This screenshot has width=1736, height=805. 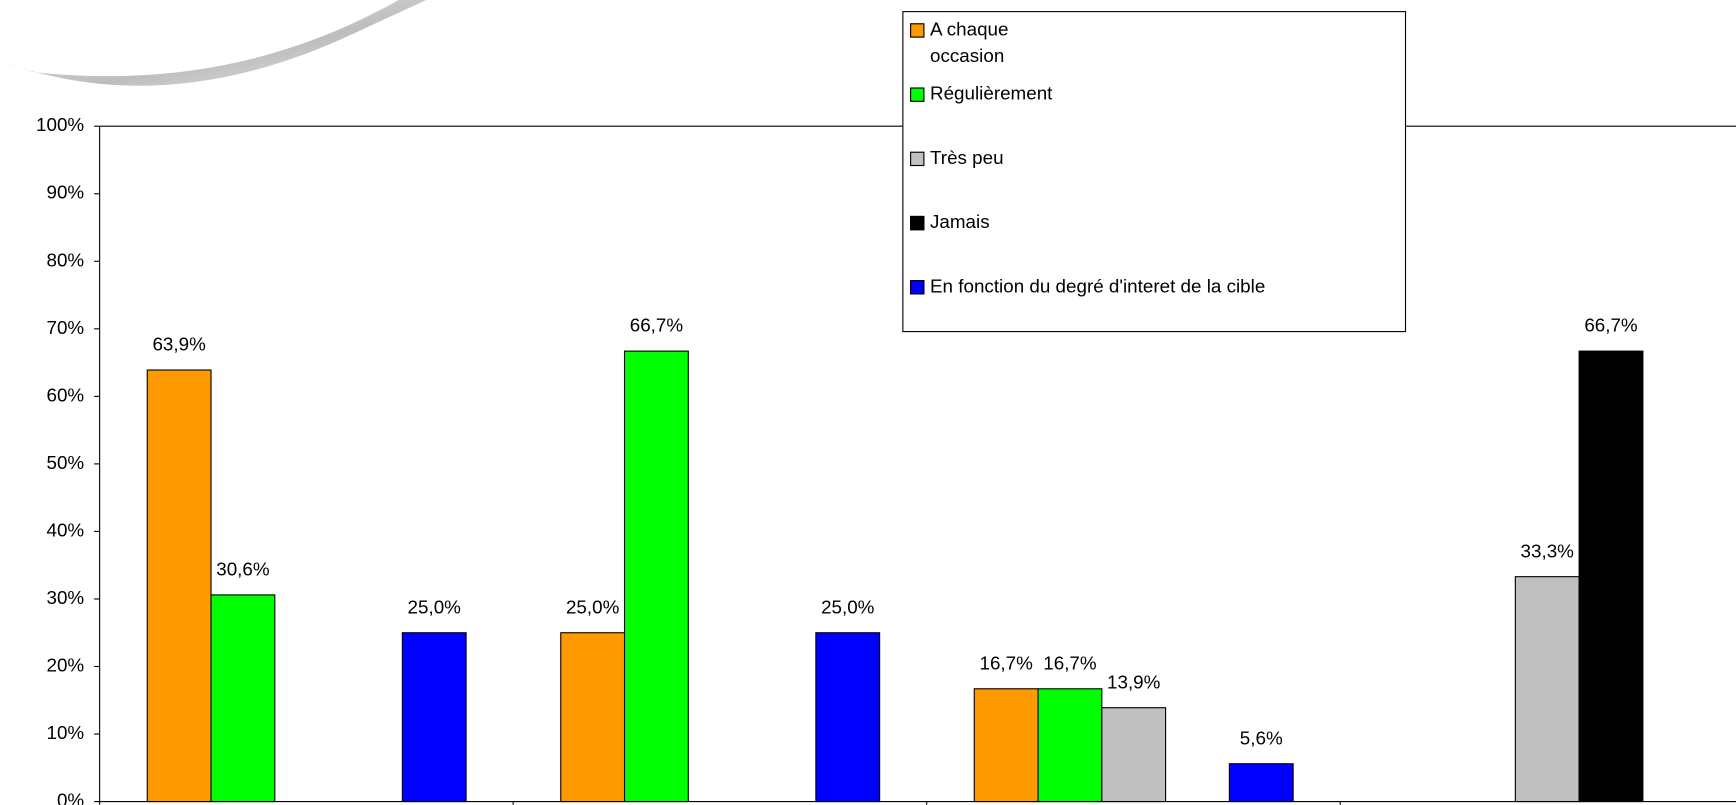 What do you see at coordinates (1134, 681) in the screenshot?
I see `value-label: 13,9%` at bounding box center [1134, 681].